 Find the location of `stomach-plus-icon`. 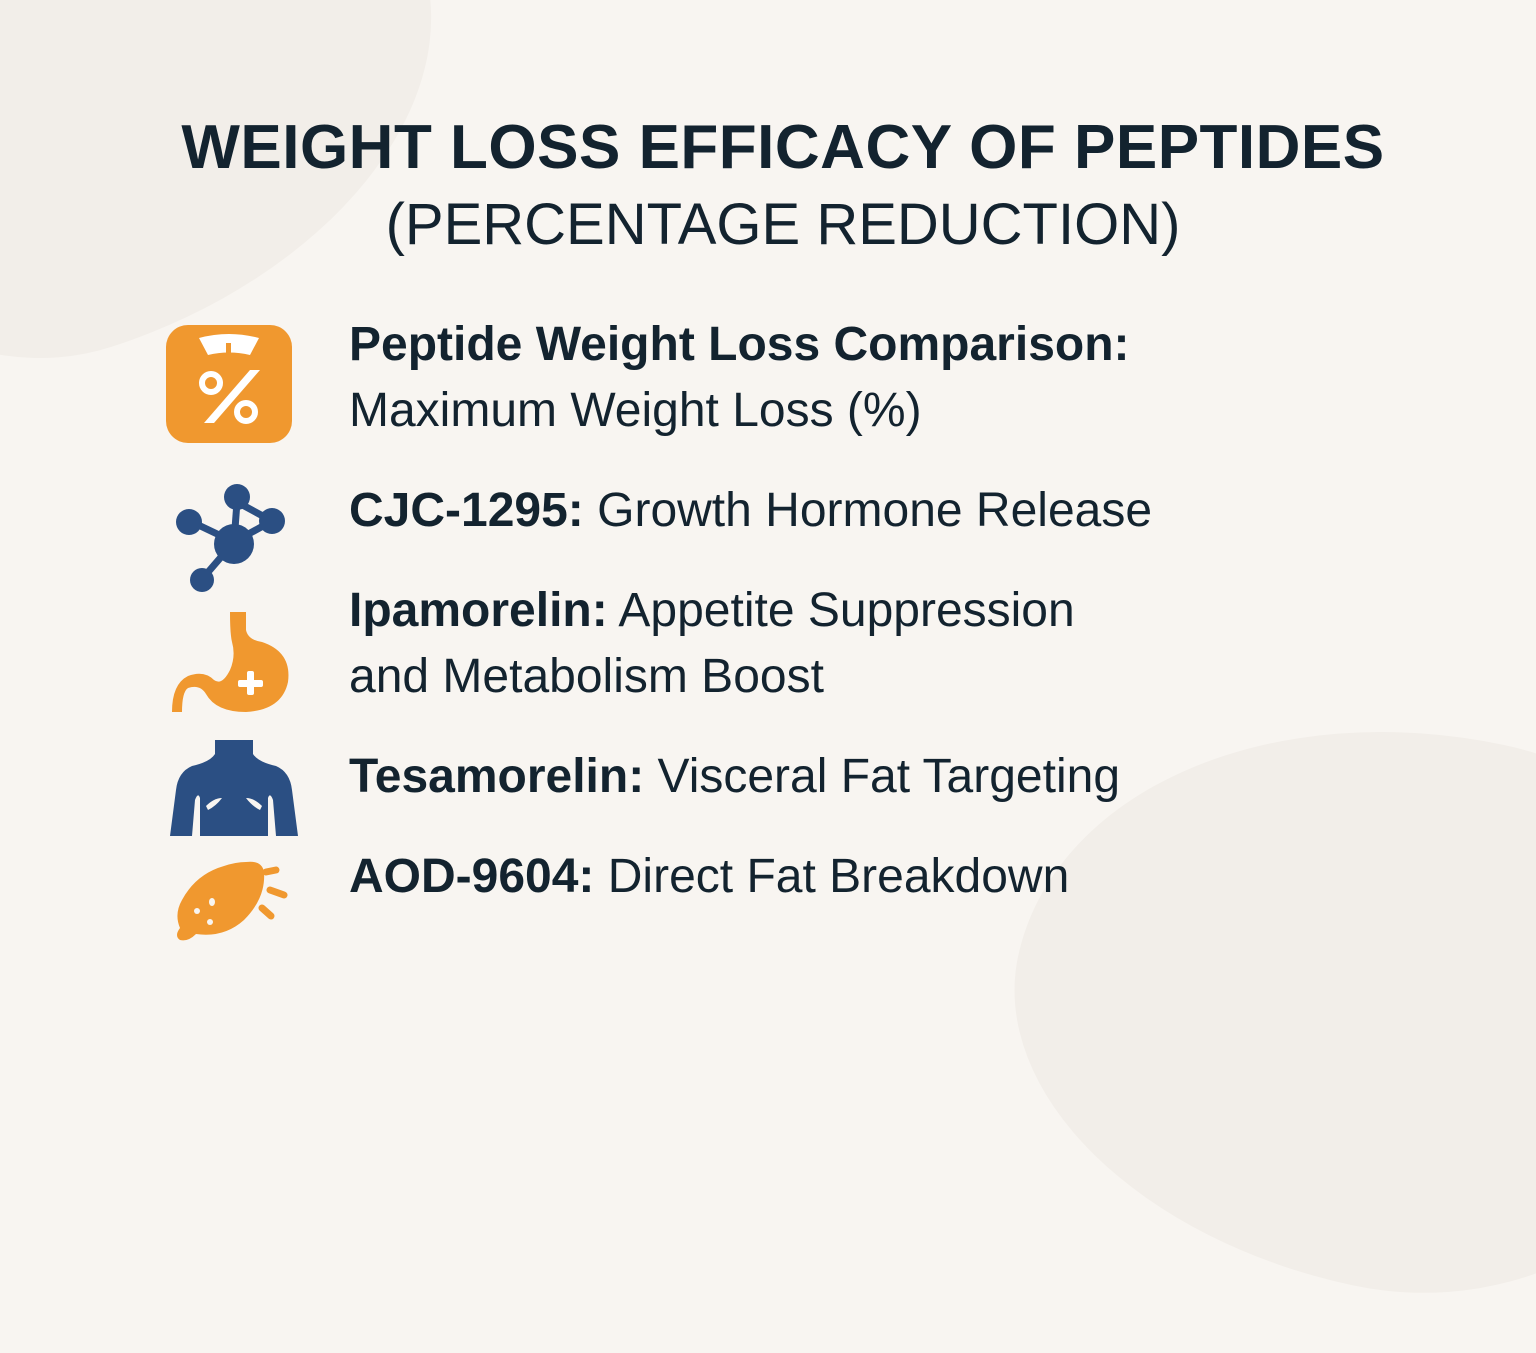

stomach-plus-icon is located at coordinates (230, 662).